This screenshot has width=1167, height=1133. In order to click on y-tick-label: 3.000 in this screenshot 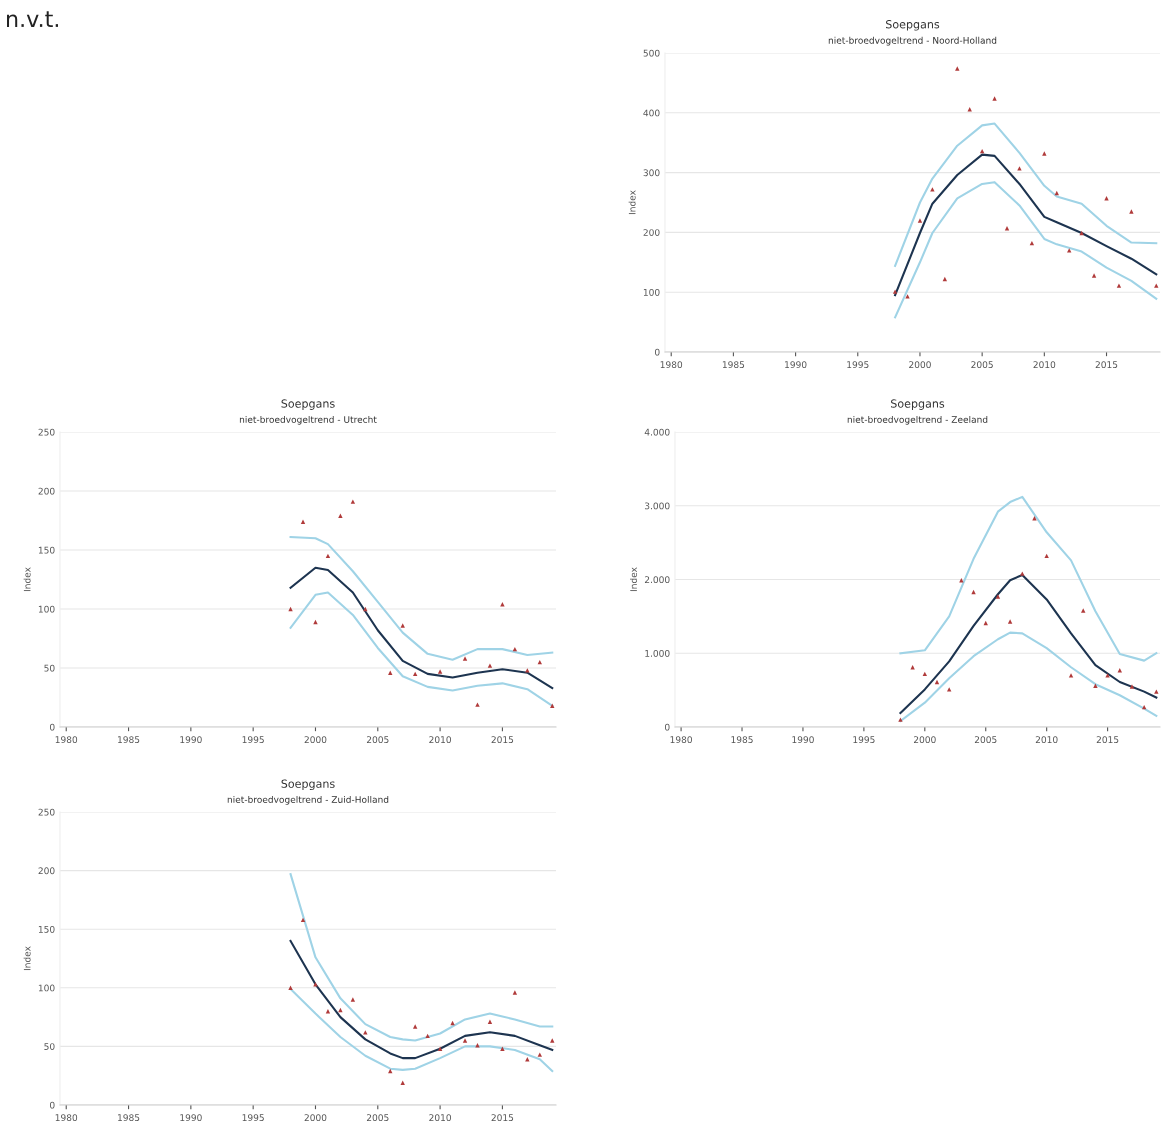, I will do `click(657, 506)`.